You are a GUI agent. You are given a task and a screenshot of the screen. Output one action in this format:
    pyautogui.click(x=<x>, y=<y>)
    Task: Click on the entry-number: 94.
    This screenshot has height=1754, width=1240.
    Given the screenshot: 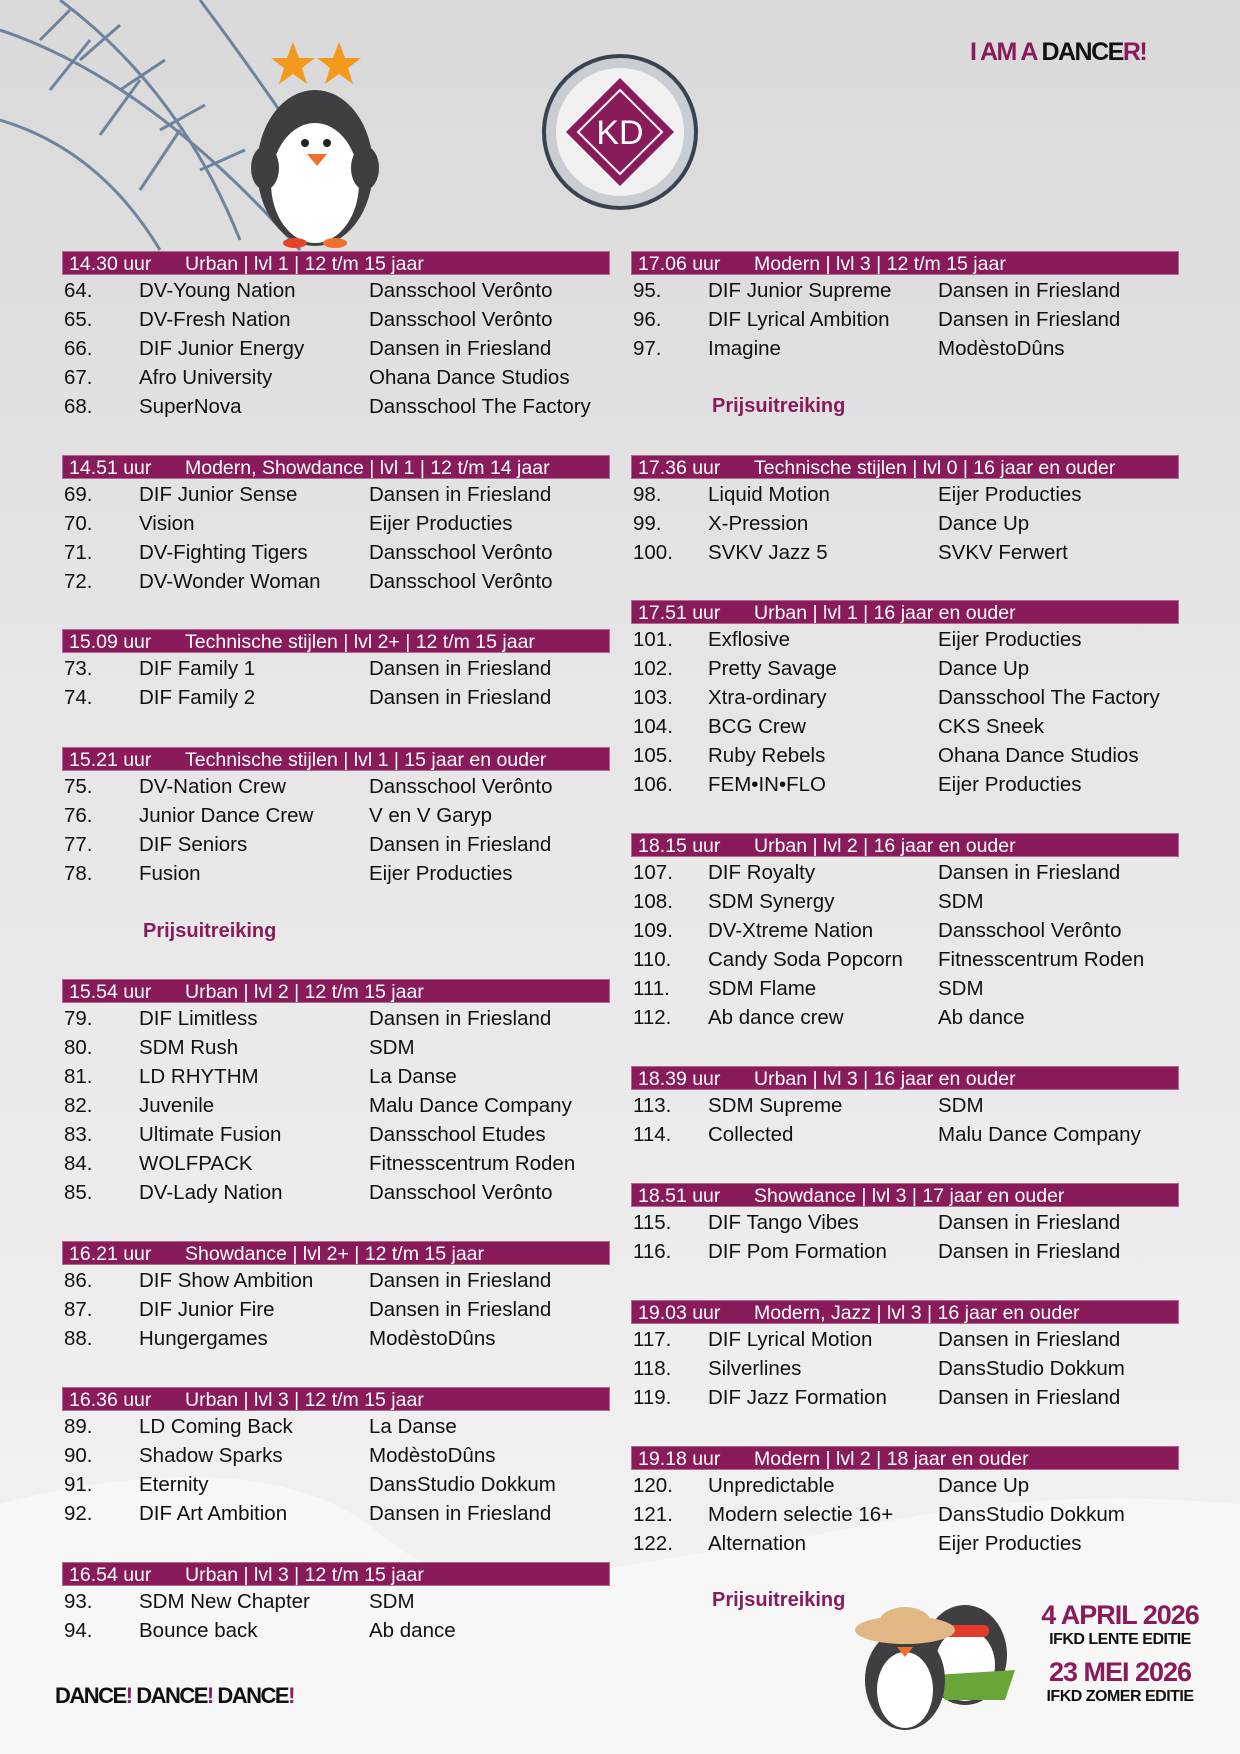 What is the action you would take?
    pyautogui.click(x=78, y=1630)
    